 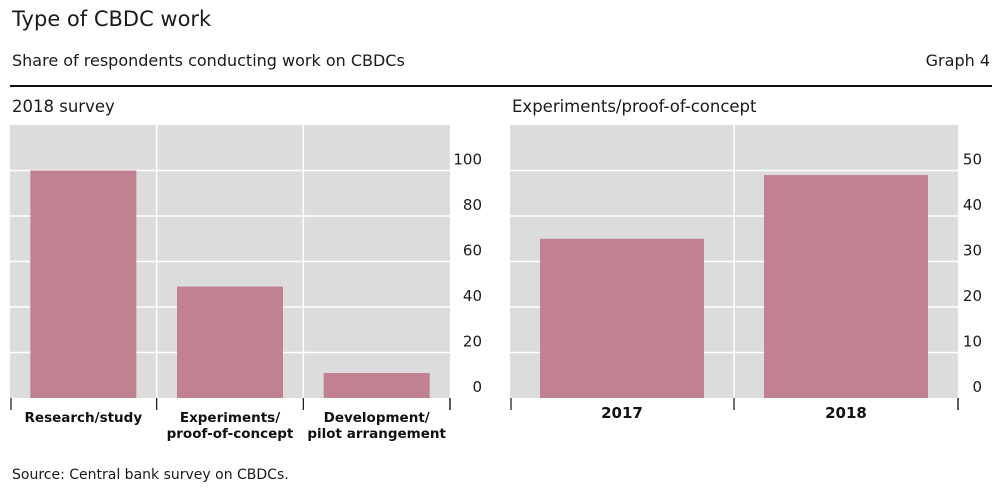 I want to click on bar-2018, so click(x=846, y=286).